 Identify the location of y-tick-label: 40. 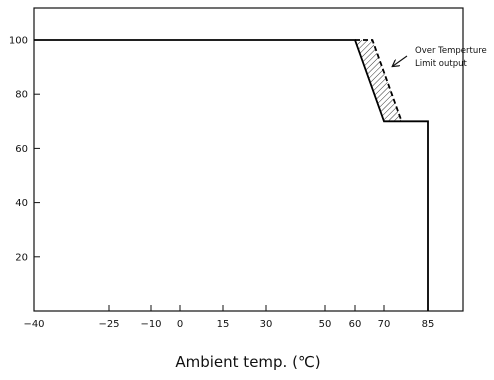
(21, 203).